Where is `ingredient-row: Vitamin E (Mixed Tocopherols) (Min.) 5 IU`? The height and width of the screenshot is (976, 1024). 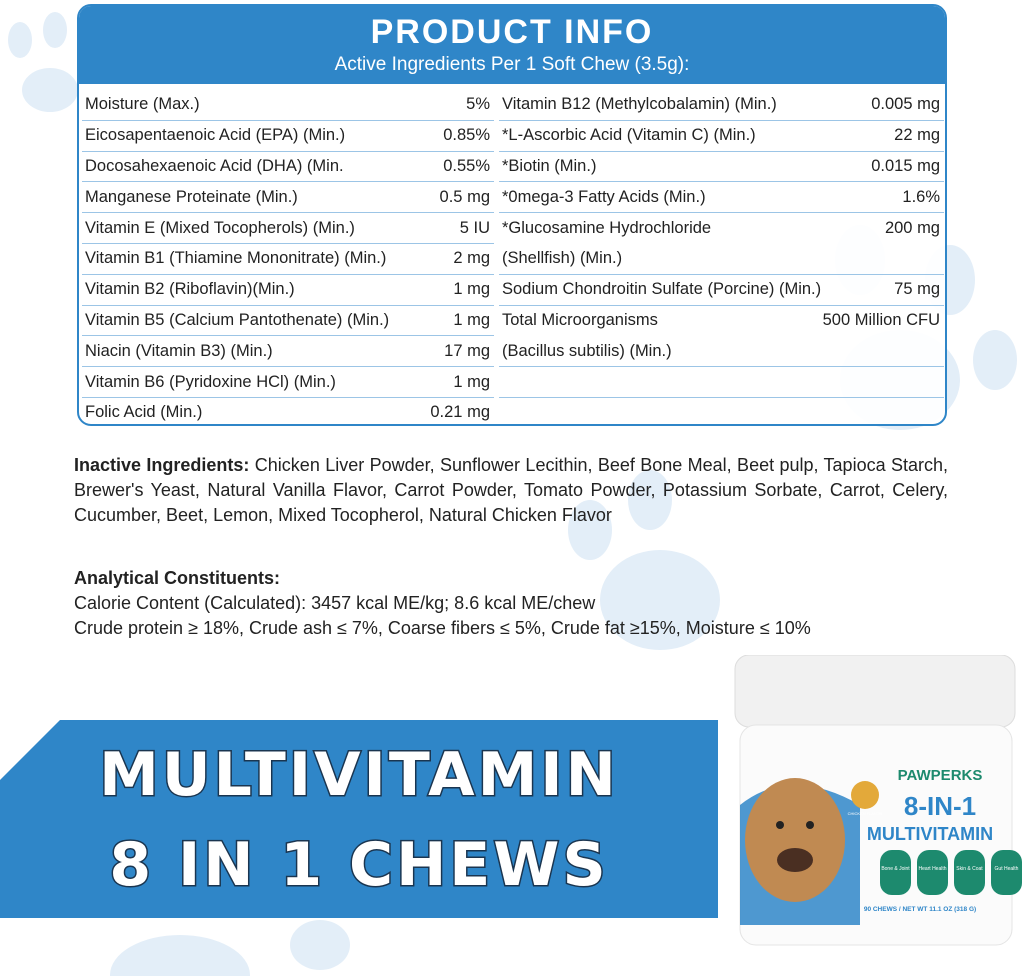 ingredient-row: Vitamin E (Mixed Tocopherols) (Min.) 5 IU is located at coordinates (288, 228).